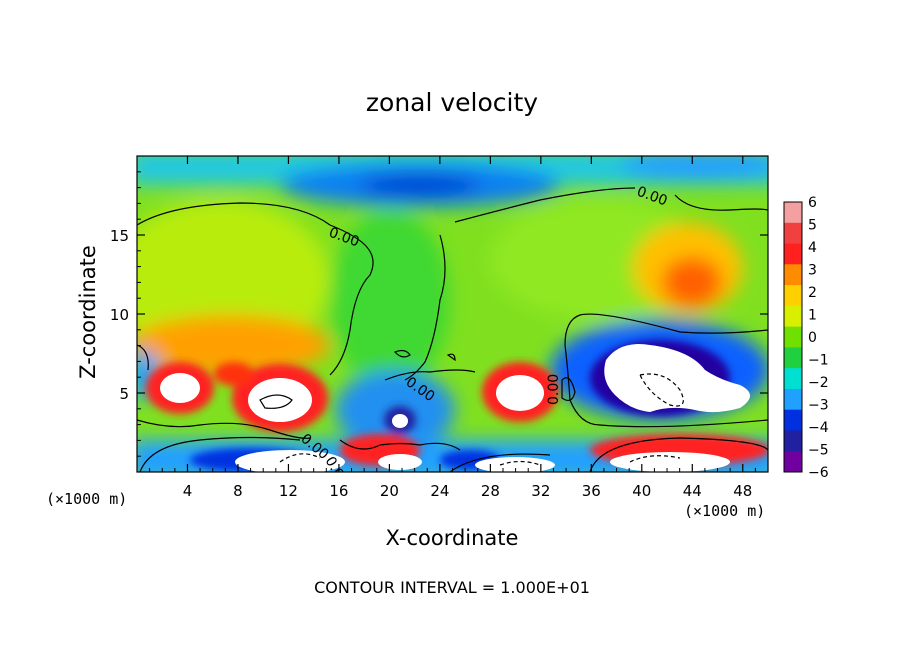 This screenshot has height=654, width=904. Describe the element at coordinates (818, 383) in the screenshot. I see `colorbar-label: −2` at that location.